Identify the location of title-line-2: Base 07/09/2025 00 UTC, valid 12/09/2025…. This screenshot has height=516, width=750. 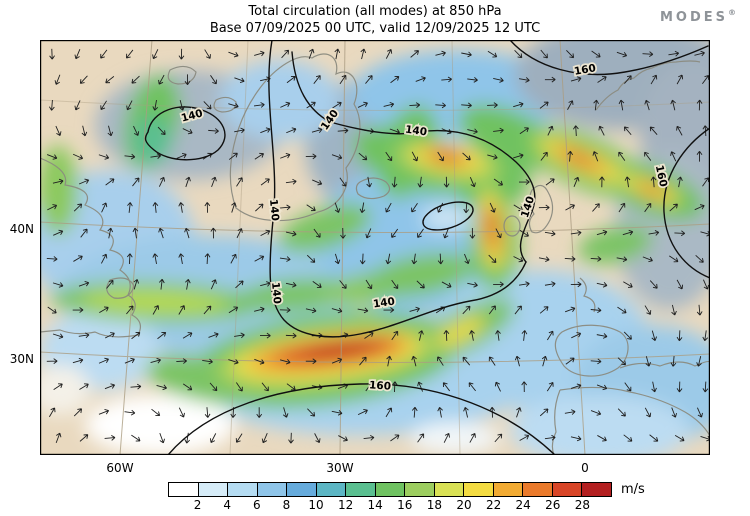
(375, 28).